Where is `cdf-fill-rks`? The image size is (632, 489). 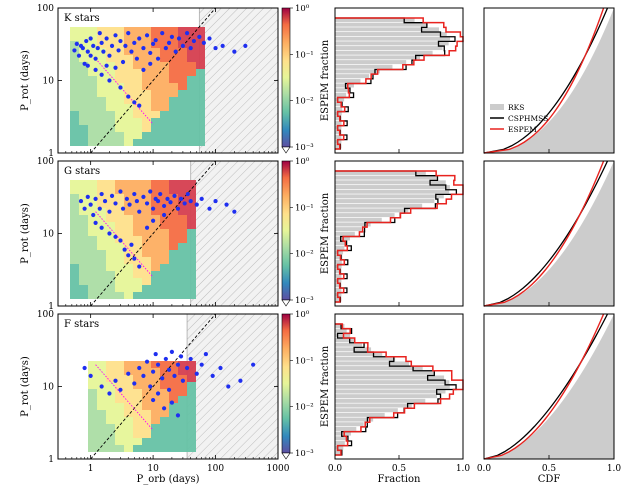 cdf-fill-rks is located at coordinates (549, 233).